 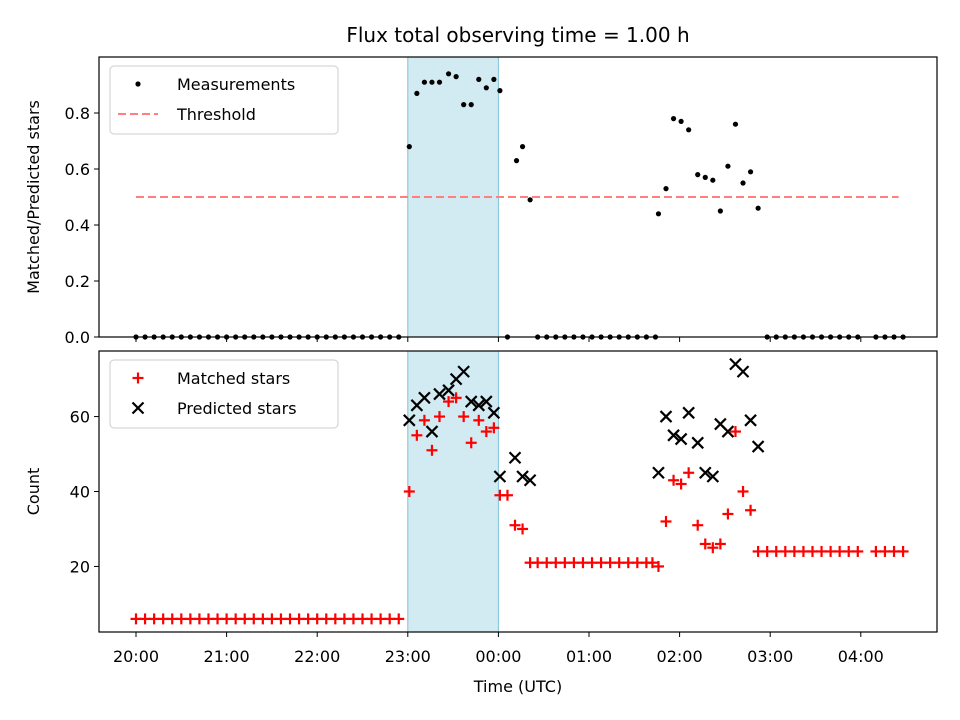 What do you see at coordinates (136, 656) in the screenshot?
I see `x-tick-label: 20:00` at bounding box center [136, 656].